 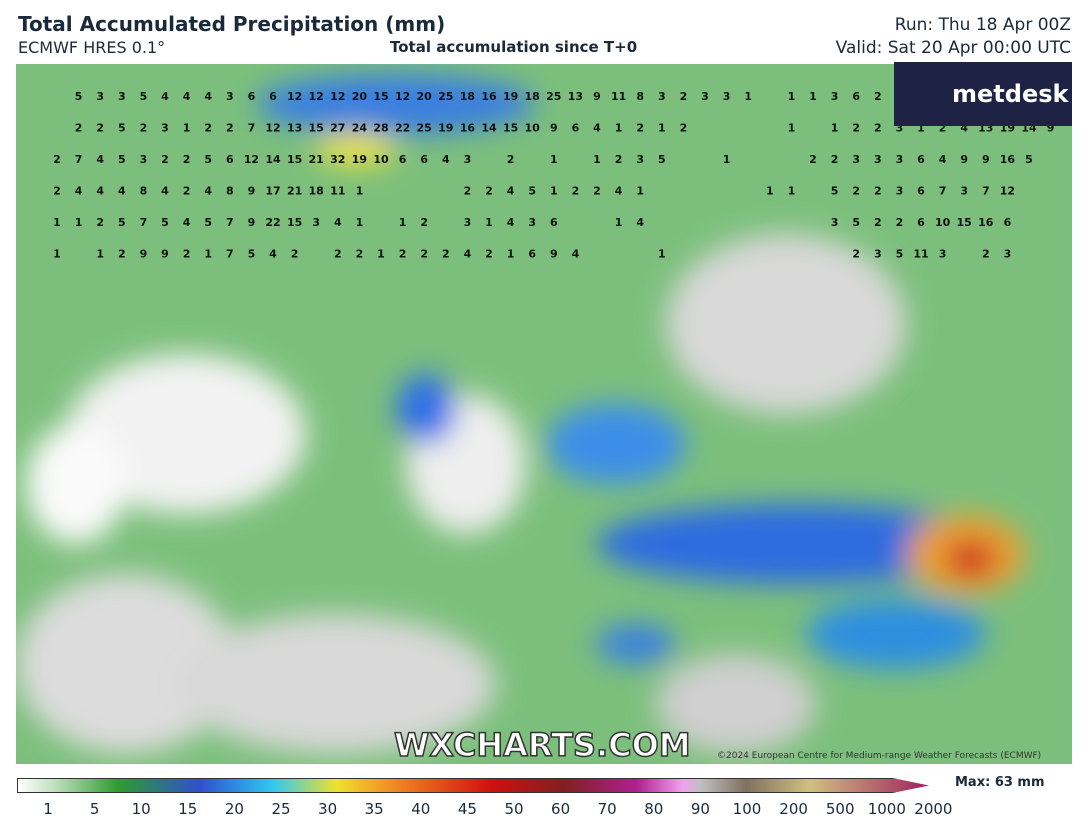 What do you see at coordinates (328, 809) in the screenshot?
I see `colorbar-tick: 30` at bounding box center [328, 809].